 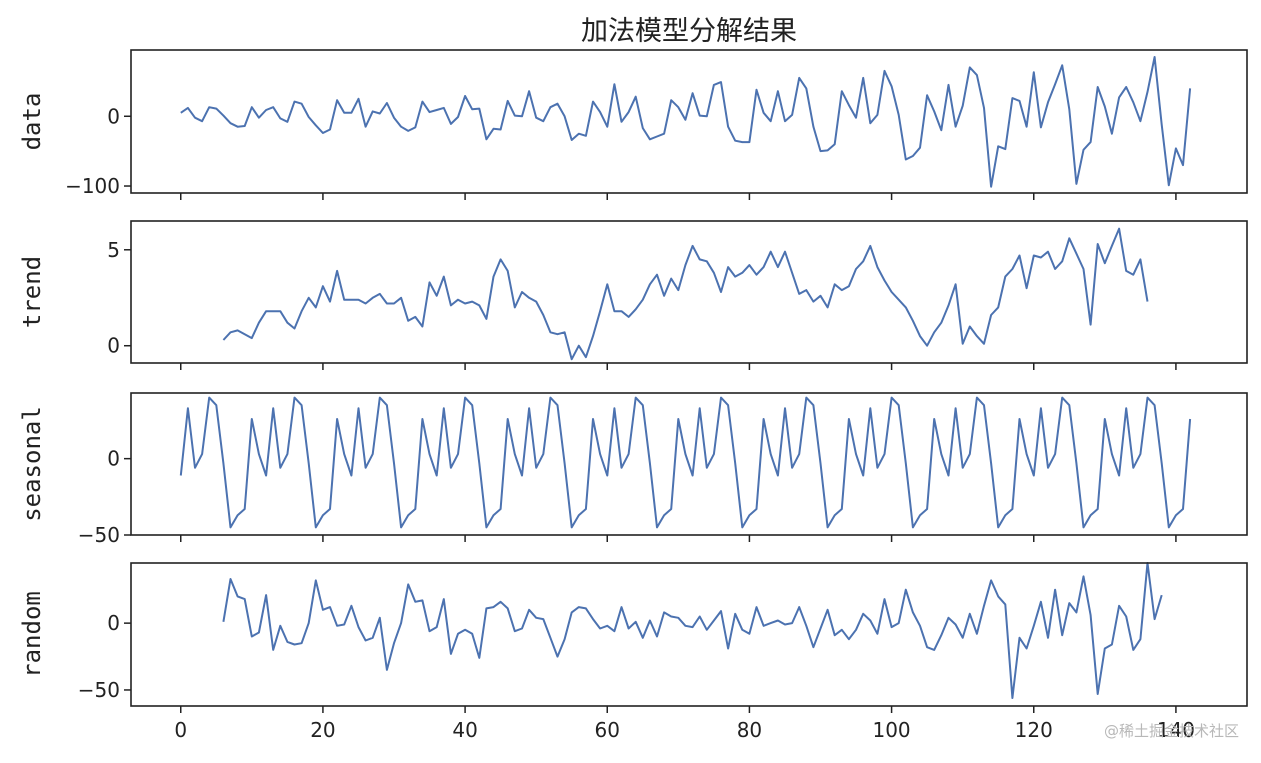 What do you see at coordinates (32, 634) in the screenshot?
I see `random-ylabel: random` at bounding box center [32, 634].